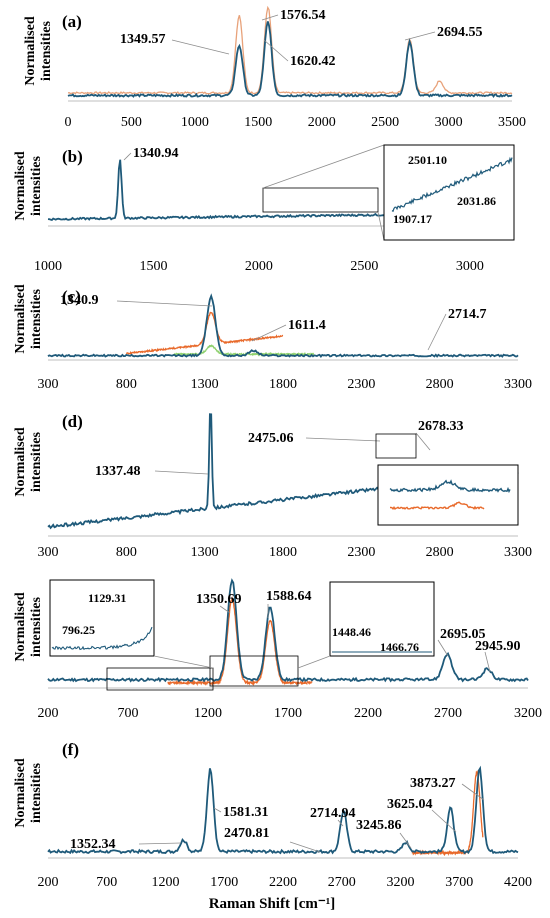 The image size is (550, 918). What do you see at coordinates (205, 552) in the screenshot?
I see `tick-label-d: 1300` at bounding box center [205, 552].